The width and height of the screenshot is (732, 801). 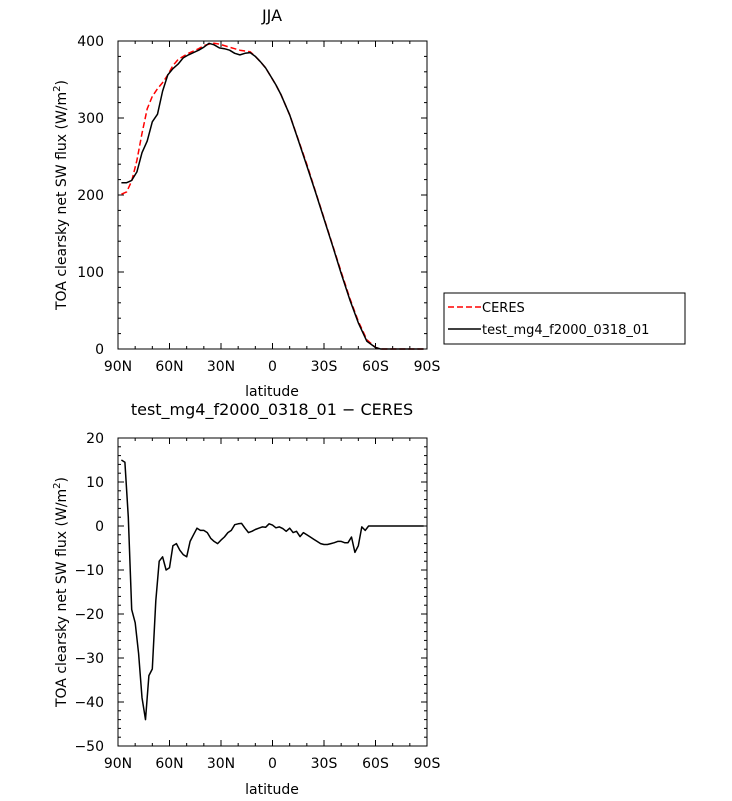 I want to click on top-ylabel-sup: 2, so click(x=57, y=88).